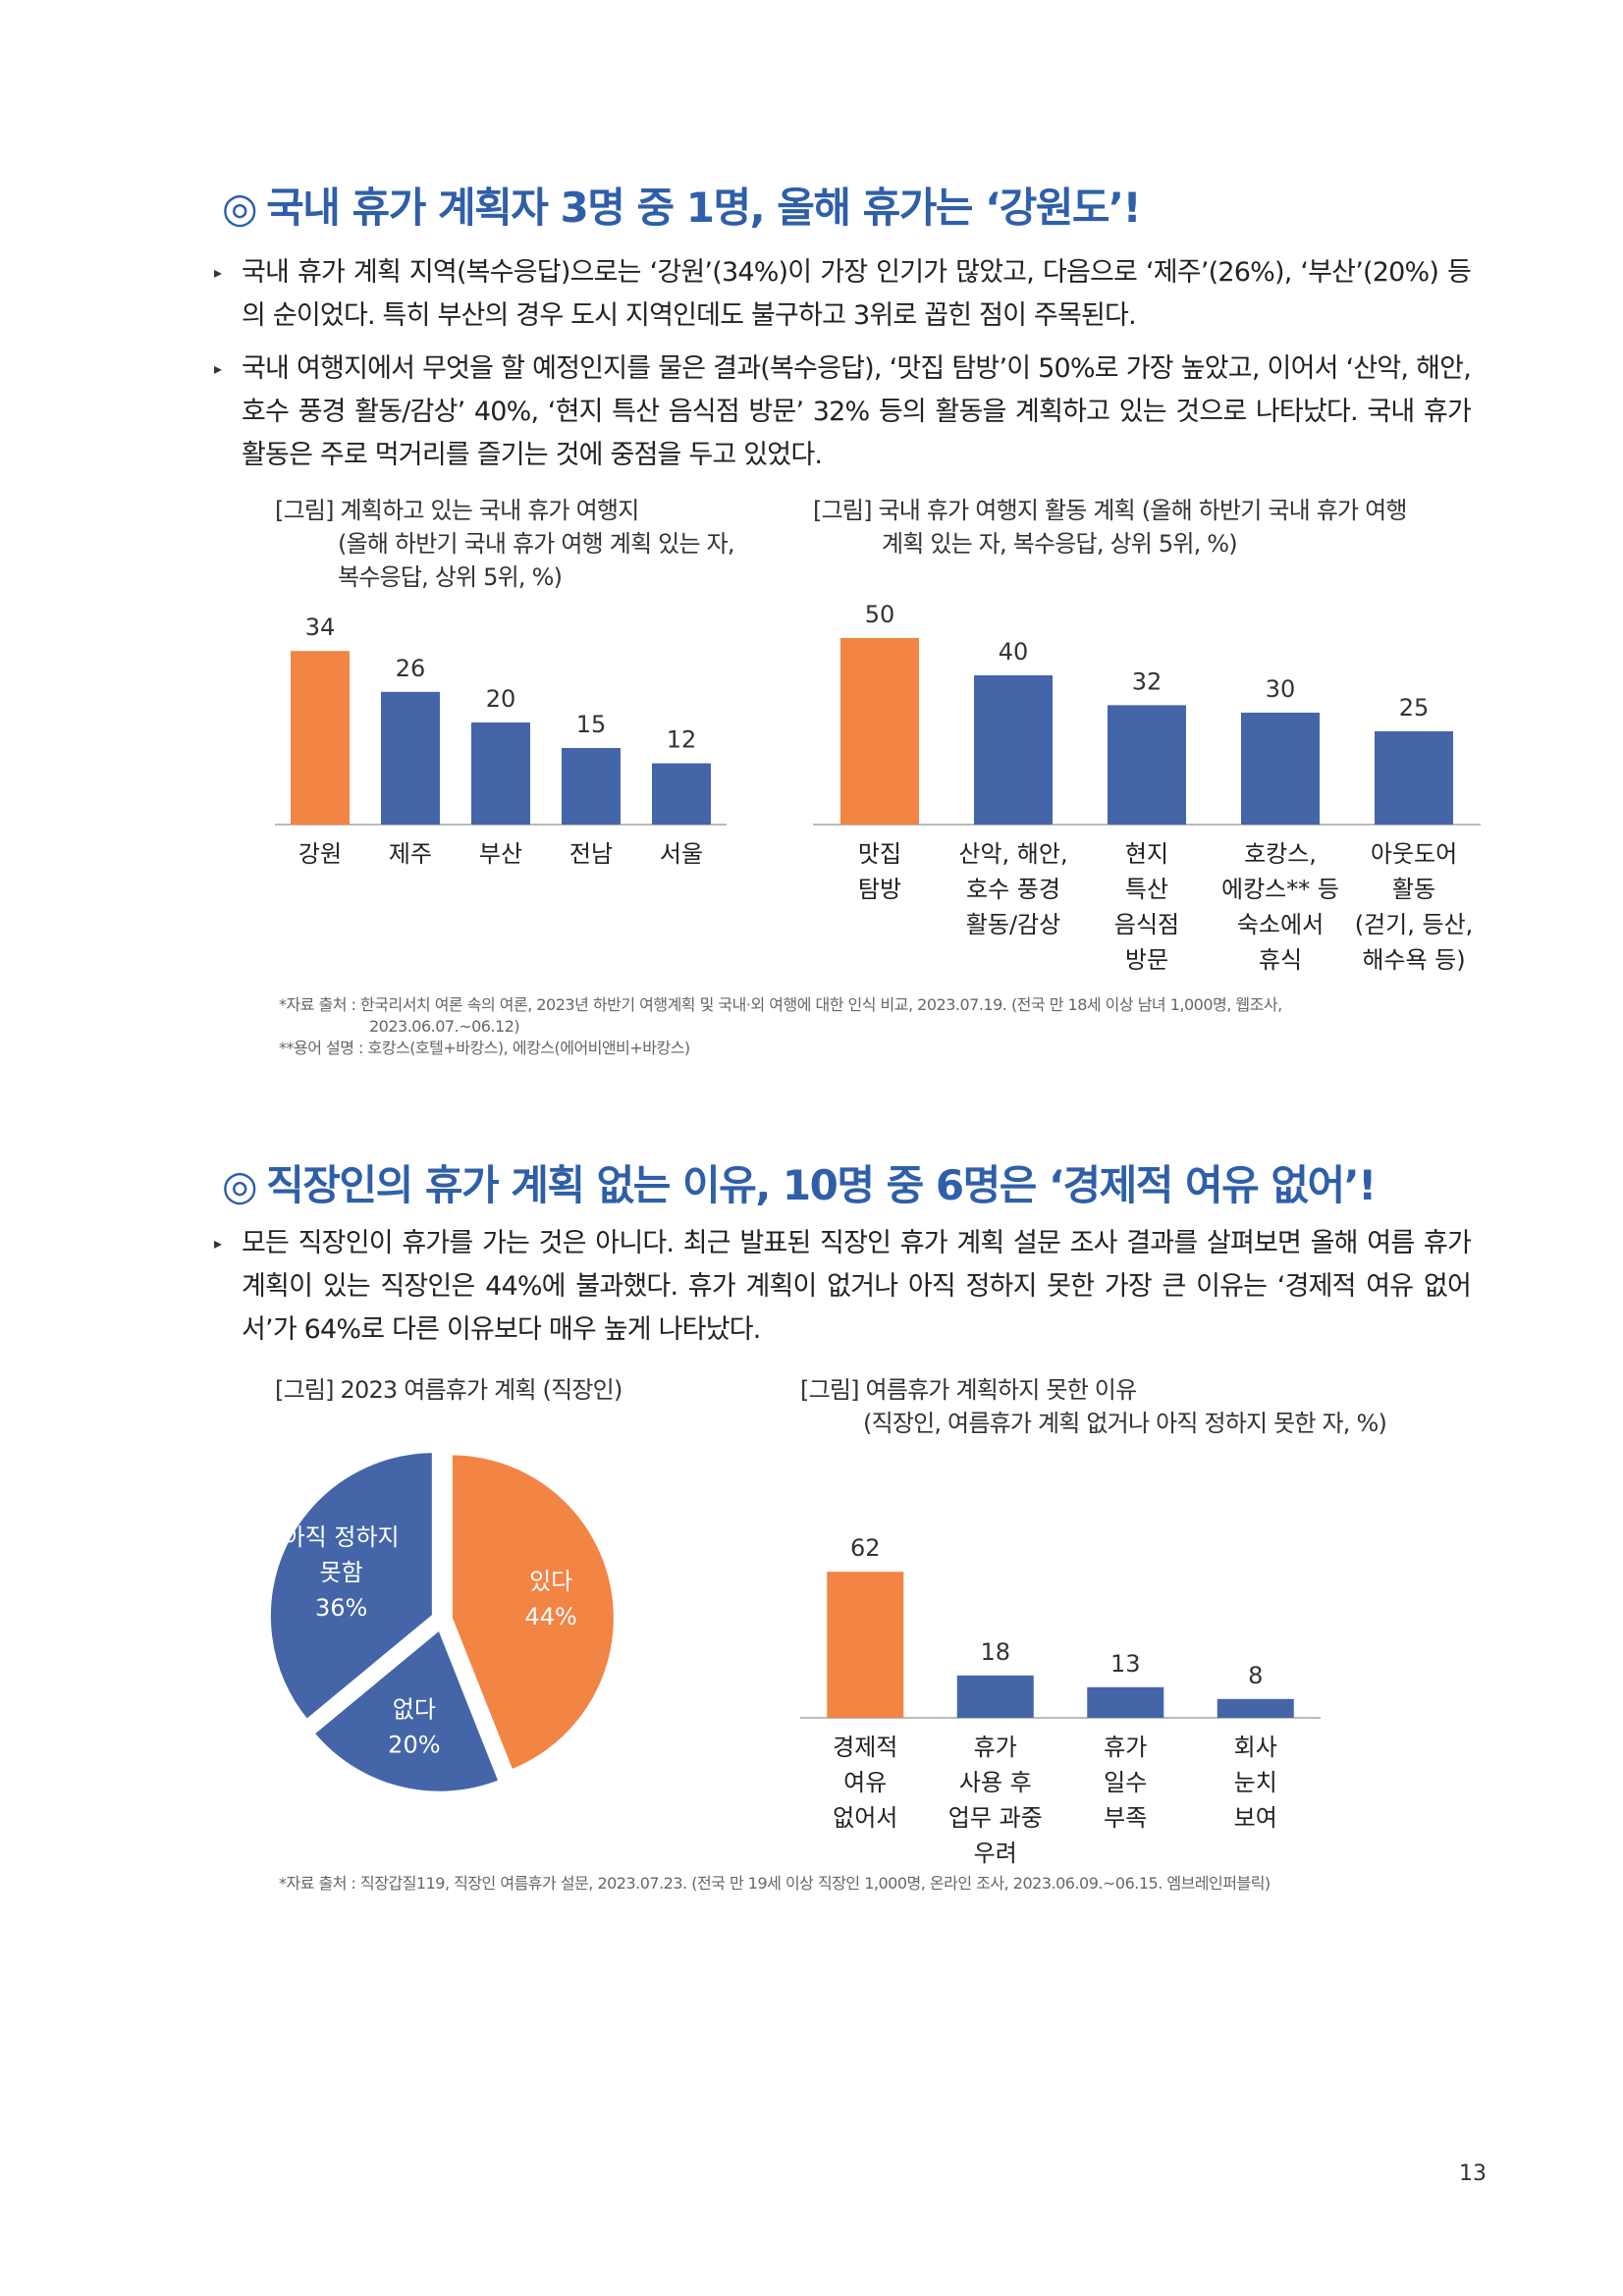 The width and height of the screenshot is (1623, 2296). Describe the element at coordinates (415, 1710) in the screenshot. I see `pie-slice-label: 없다` at that location.